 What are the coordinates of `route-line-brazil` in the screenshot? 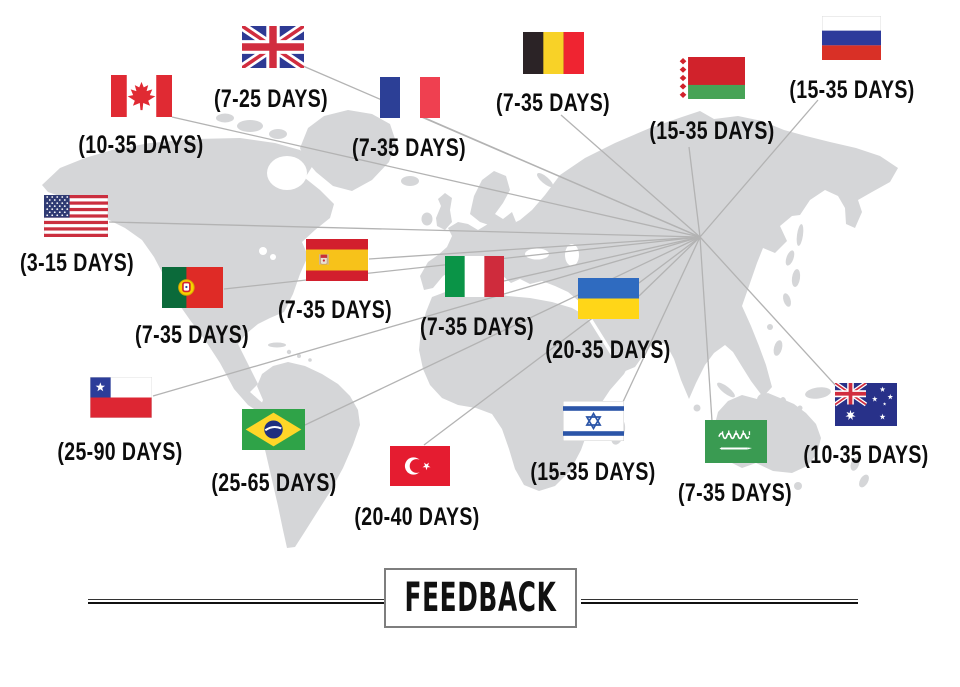 It's located at (502, 331).